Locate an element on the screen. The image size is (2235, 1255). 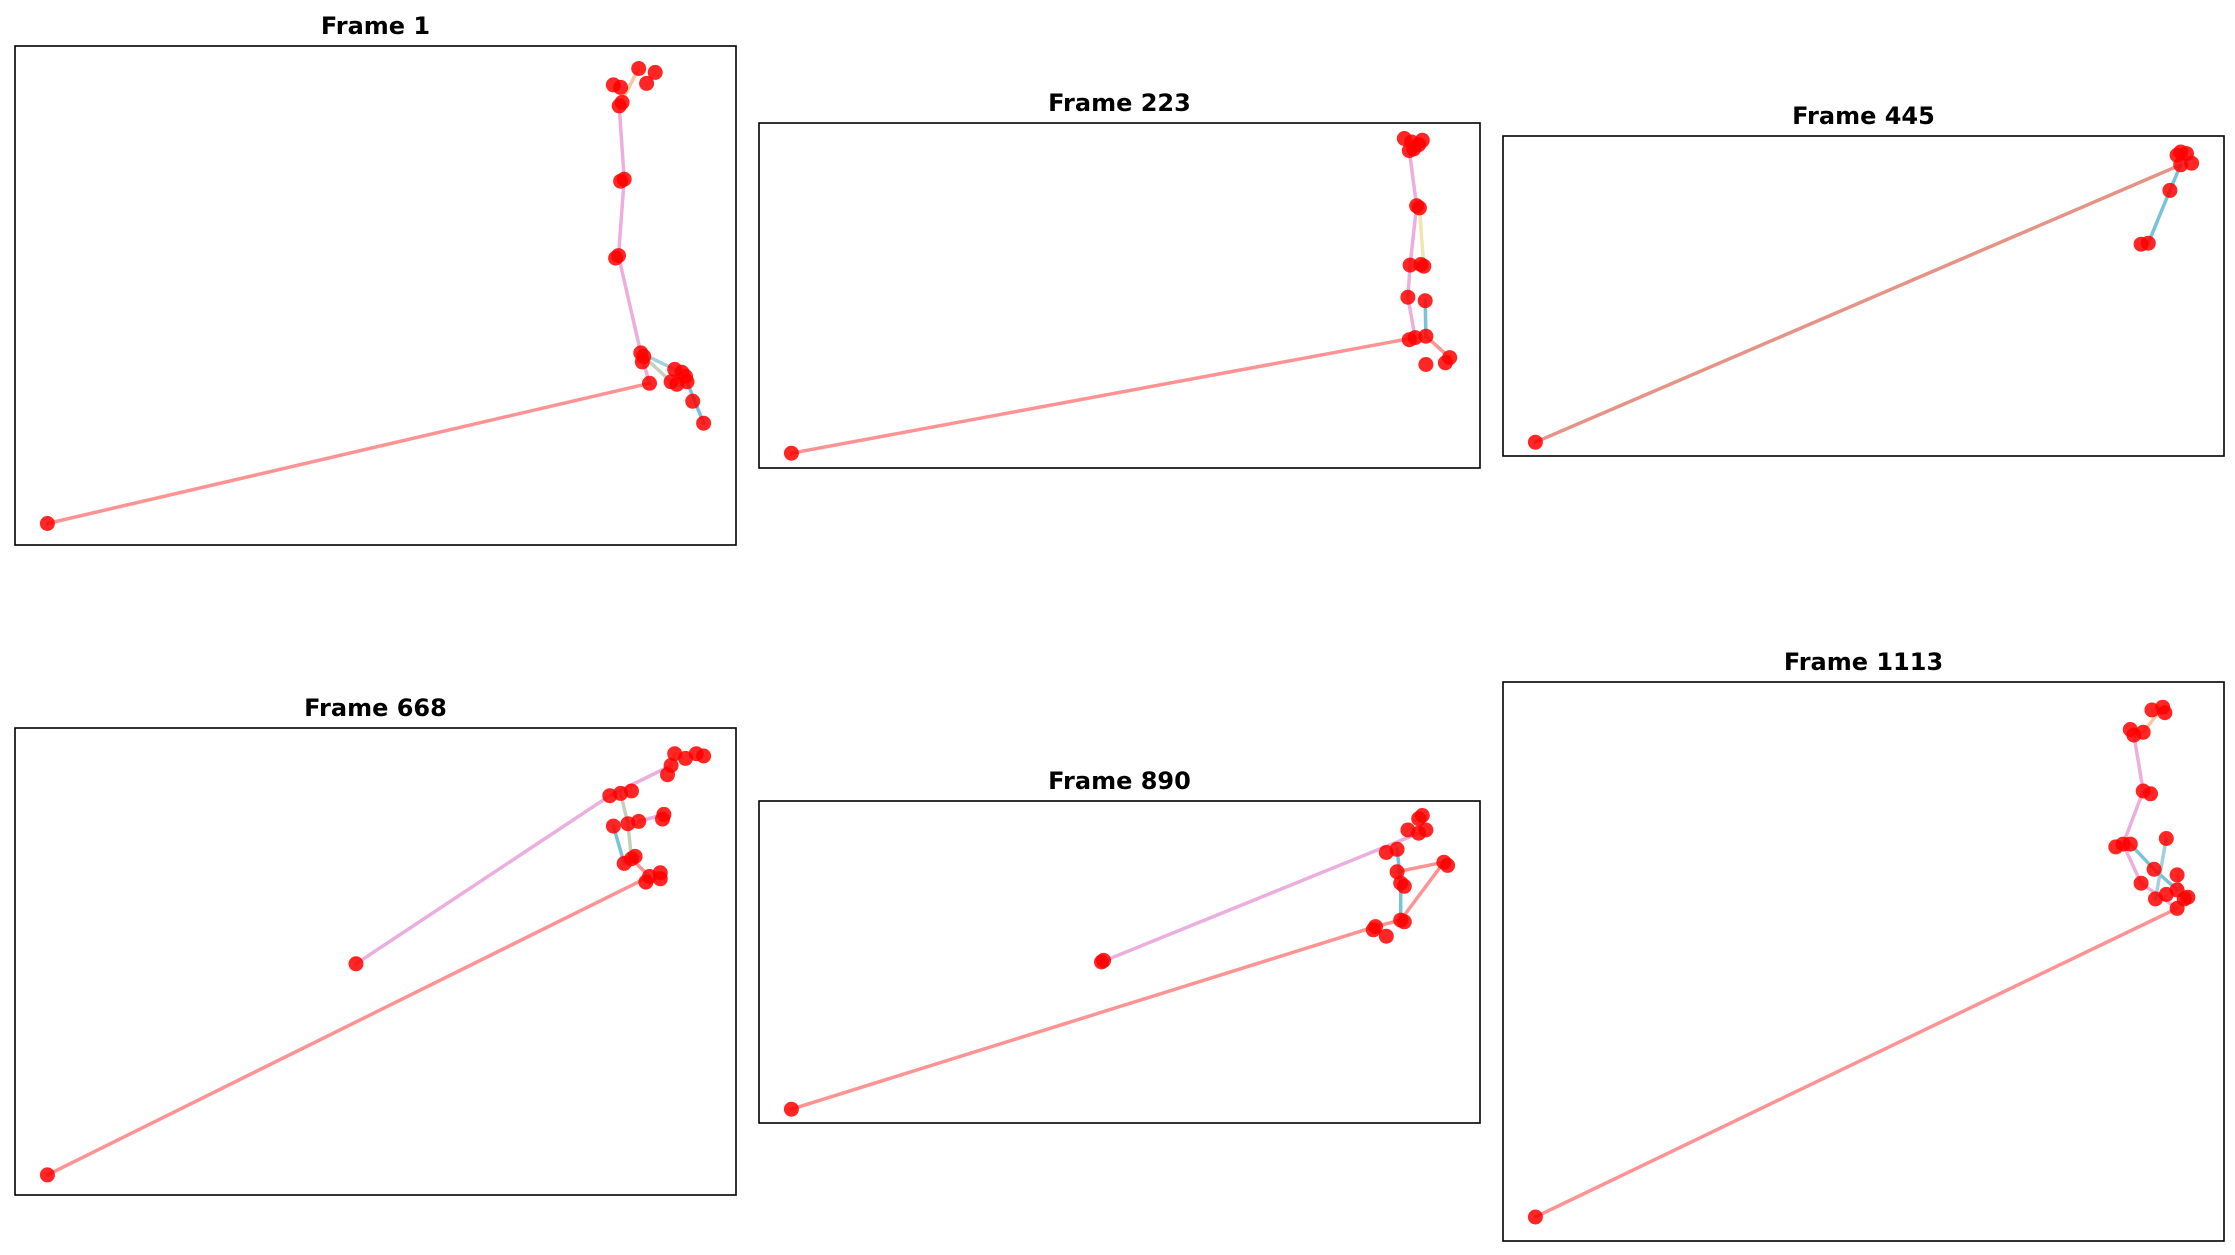
chart-panel-3: Frame 445 is located at coordinates (1863, 279).